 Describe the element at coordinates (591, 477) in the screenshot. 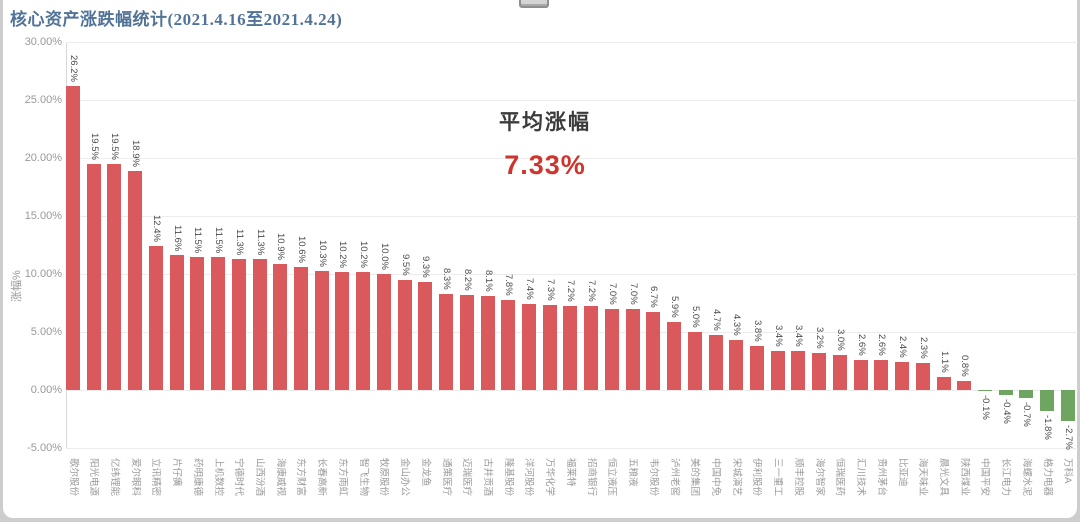

I see `bar-category-label: 招商银行` at that location.